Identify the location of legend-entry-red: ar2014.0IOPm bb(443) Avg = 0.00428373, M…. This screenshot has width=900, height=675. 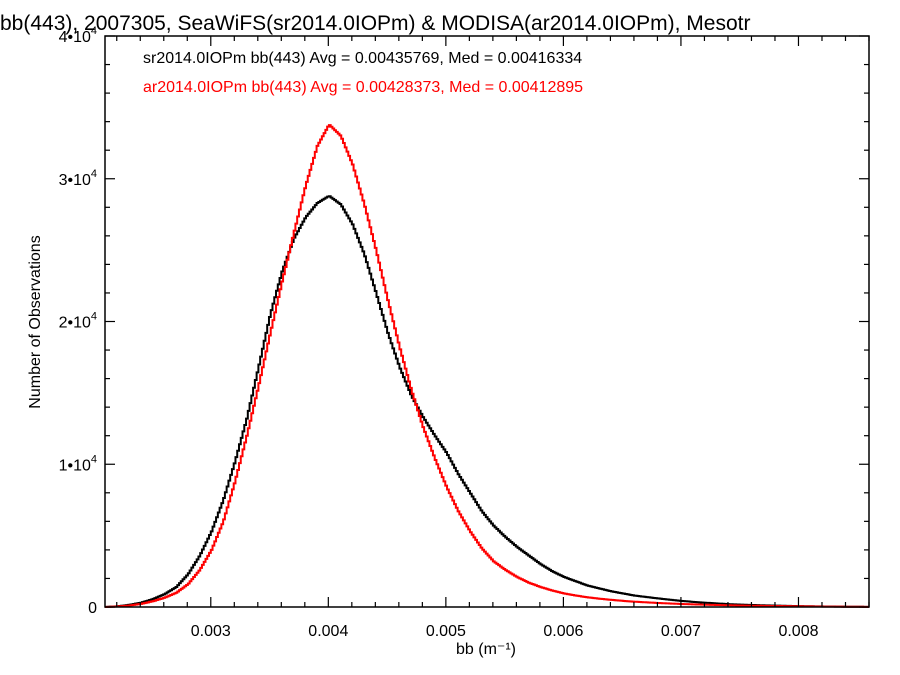
(363, 87).